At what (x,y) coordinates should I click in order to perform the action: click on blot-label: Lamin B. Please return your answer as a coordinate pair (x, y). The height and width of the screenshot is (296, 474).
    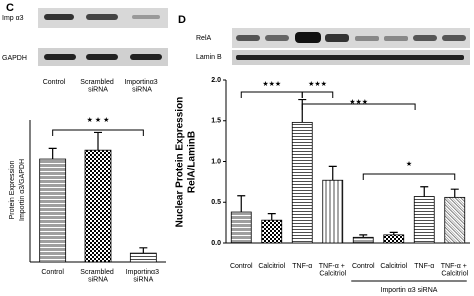
    Looking at the image, I should click on (209, 57).